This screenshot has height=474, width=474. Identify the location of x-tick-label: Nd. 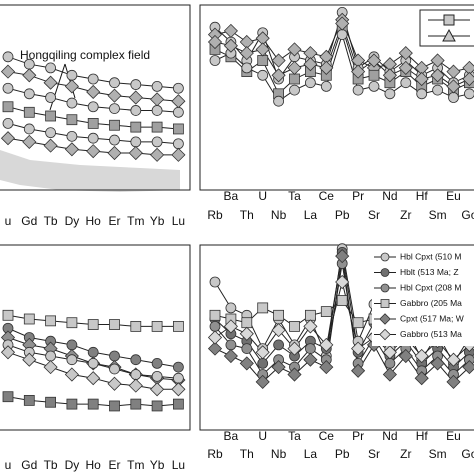
(389, 196).